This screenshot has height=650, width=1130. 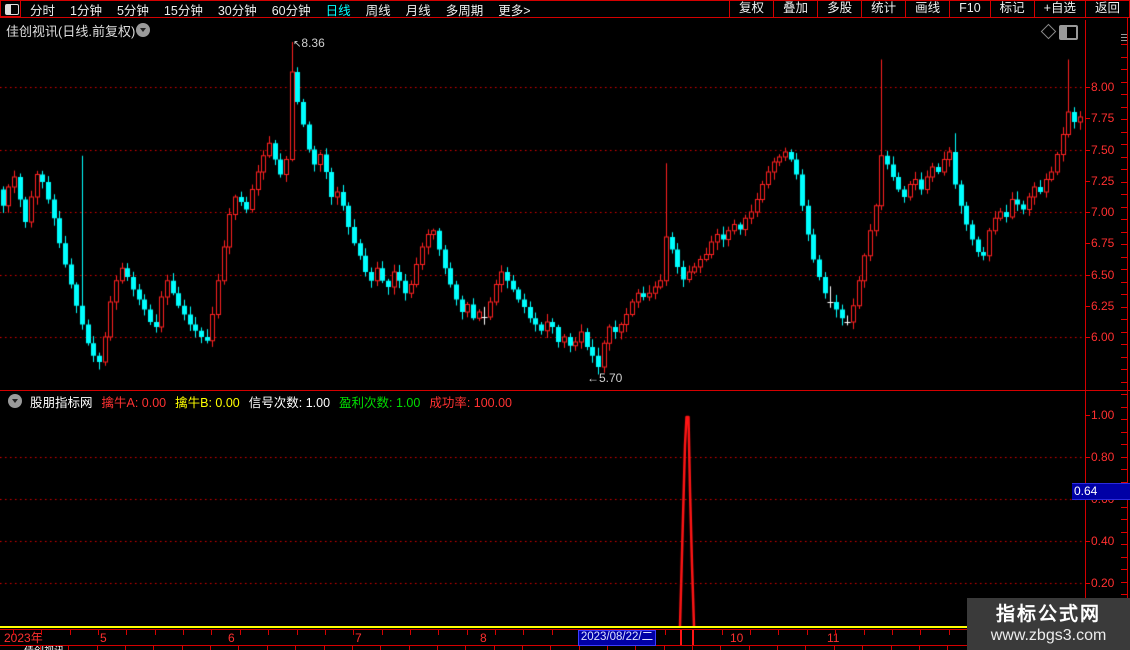 What do you see at coordinates (143, 30) in the screenshot?
I see `title-chevron-down-icon` at bounding box center [143, 30].